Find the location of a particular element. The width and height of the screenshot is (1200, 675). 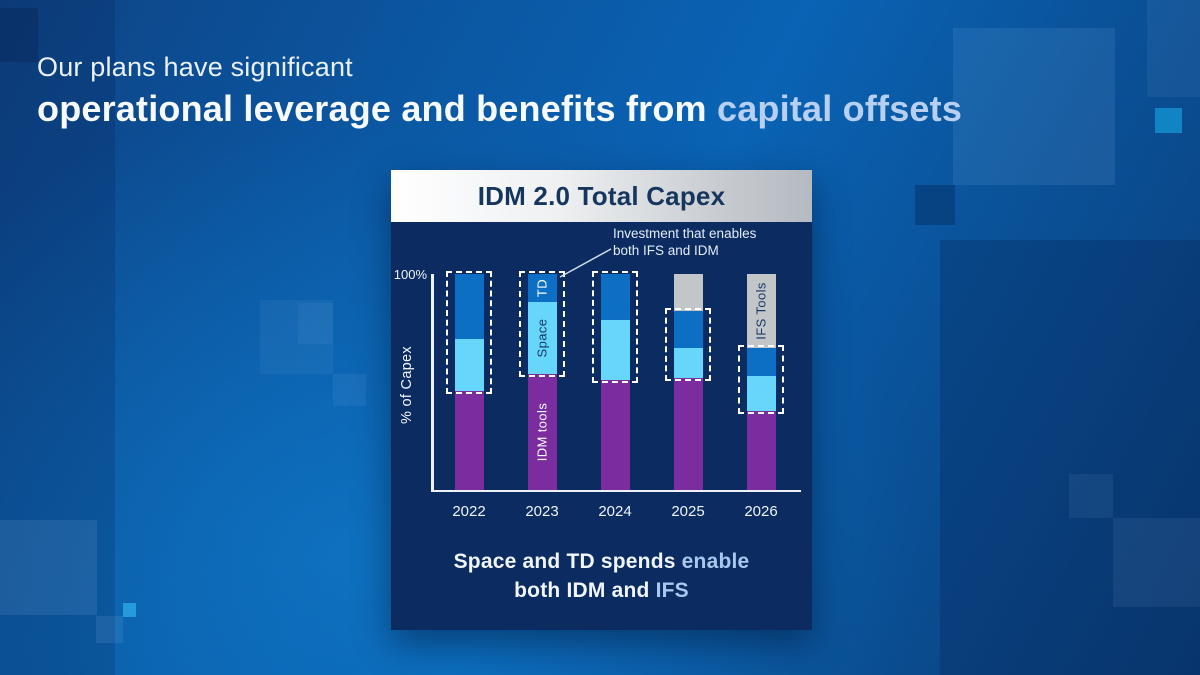

y-axis-line is located at coordinates (432, 383).